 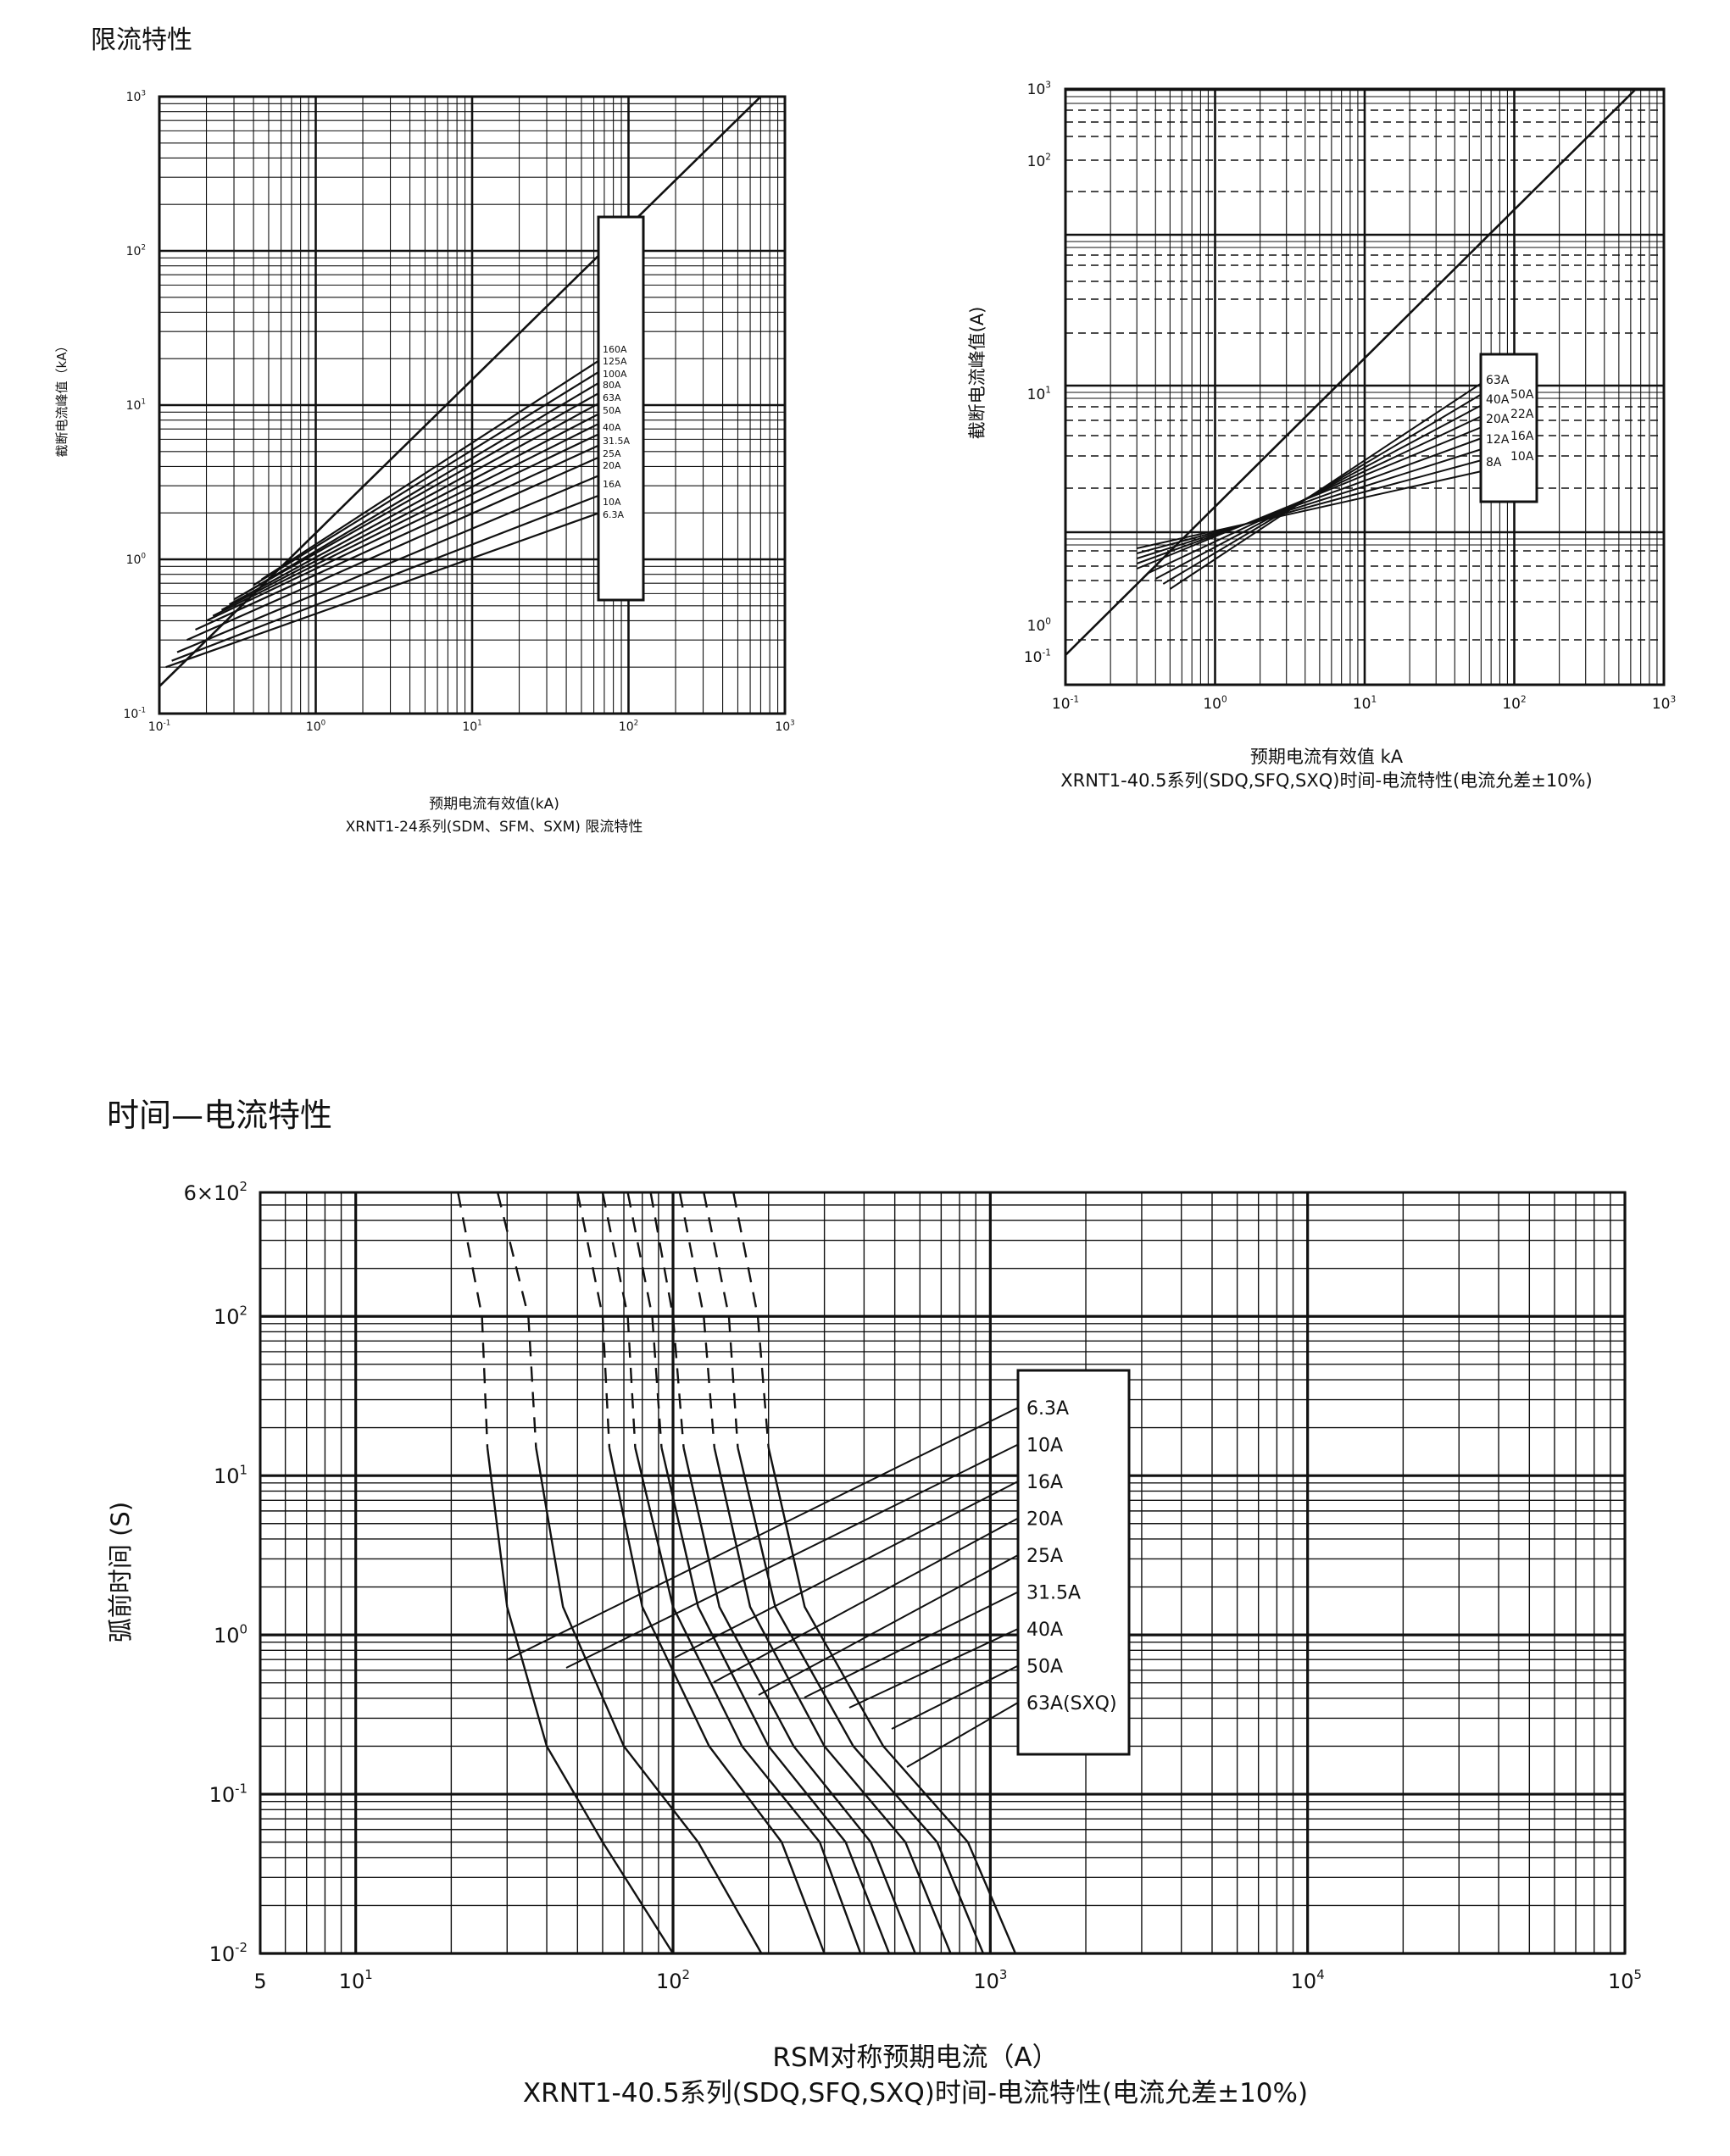 I want to click on chart1-frame, so click(x=473, y=405).